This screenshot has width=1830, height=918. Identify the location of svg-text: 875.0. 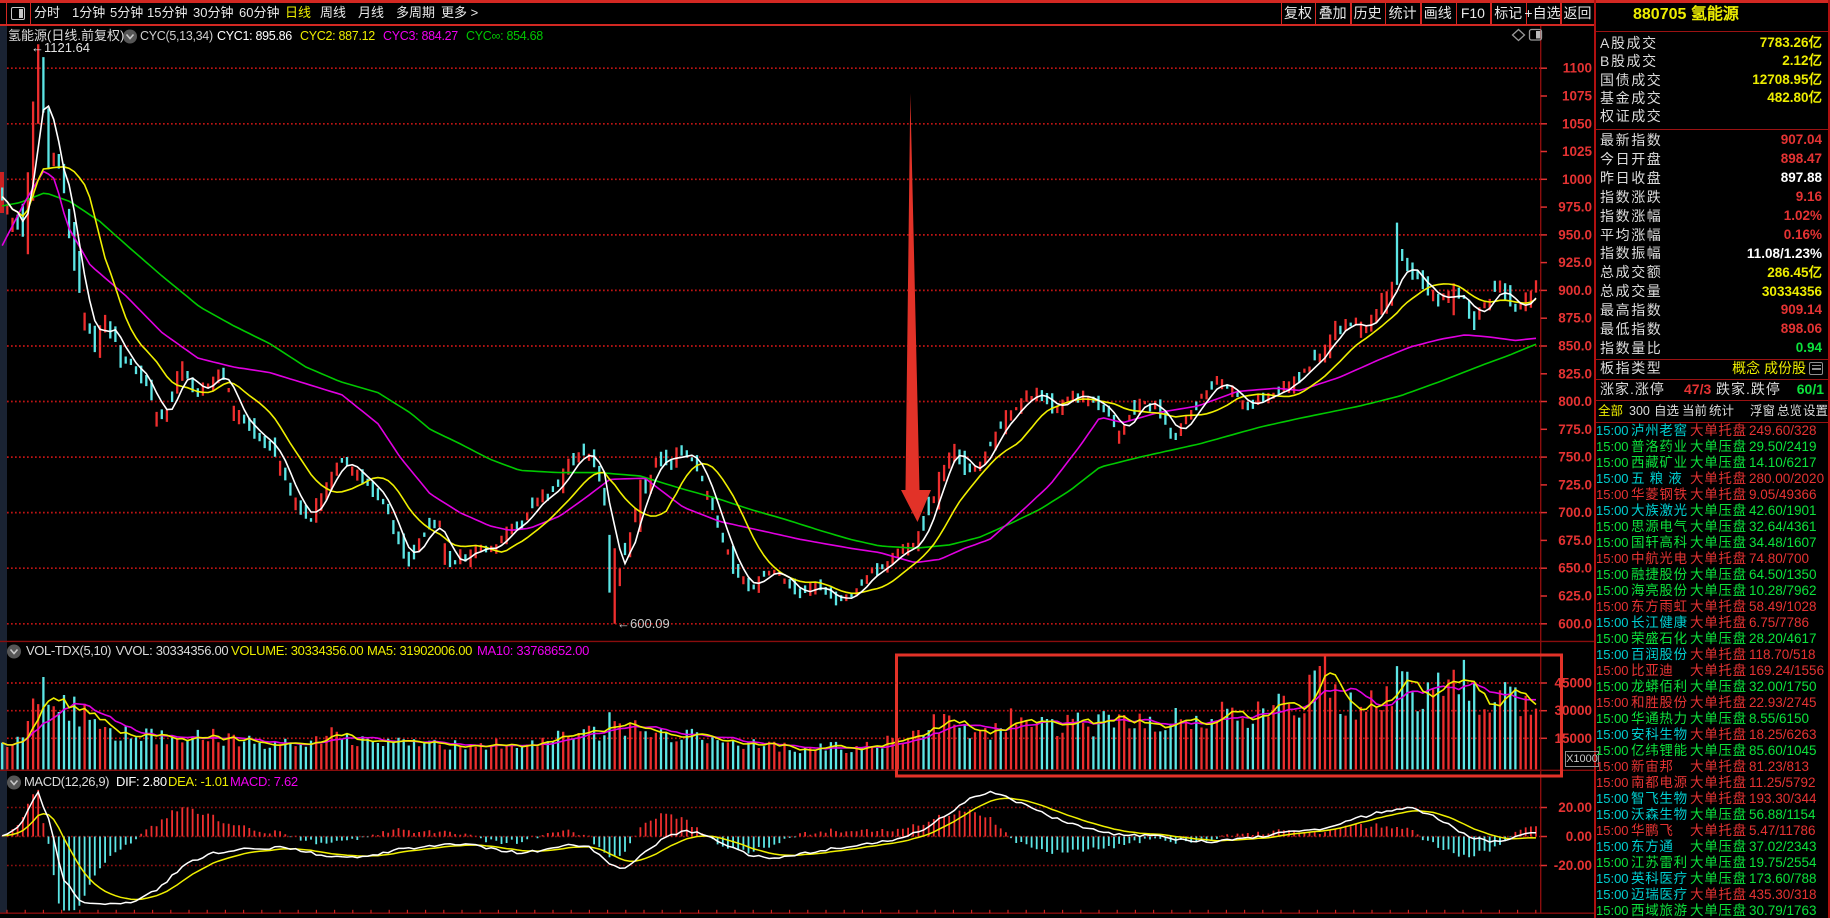
(1575, 318).